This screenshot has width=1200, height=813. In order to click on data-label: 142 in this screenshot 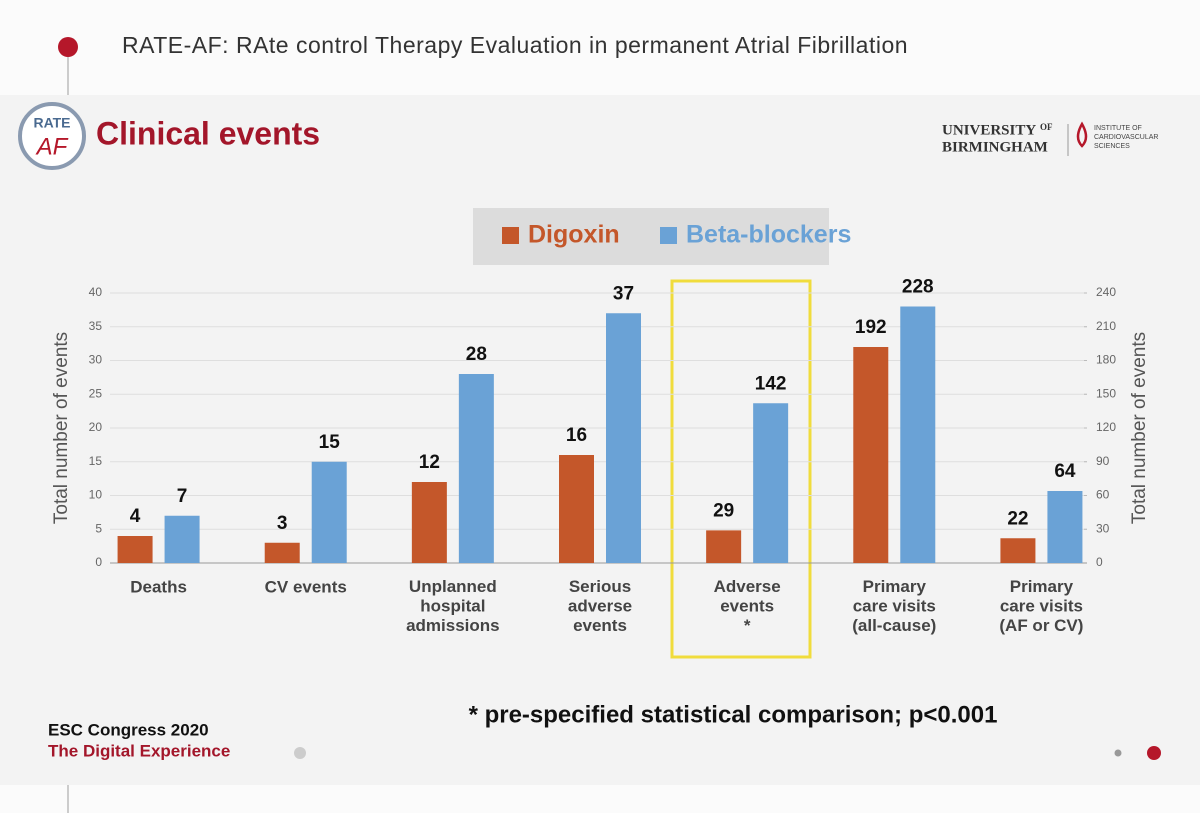, I will do `click(771, 383)`.